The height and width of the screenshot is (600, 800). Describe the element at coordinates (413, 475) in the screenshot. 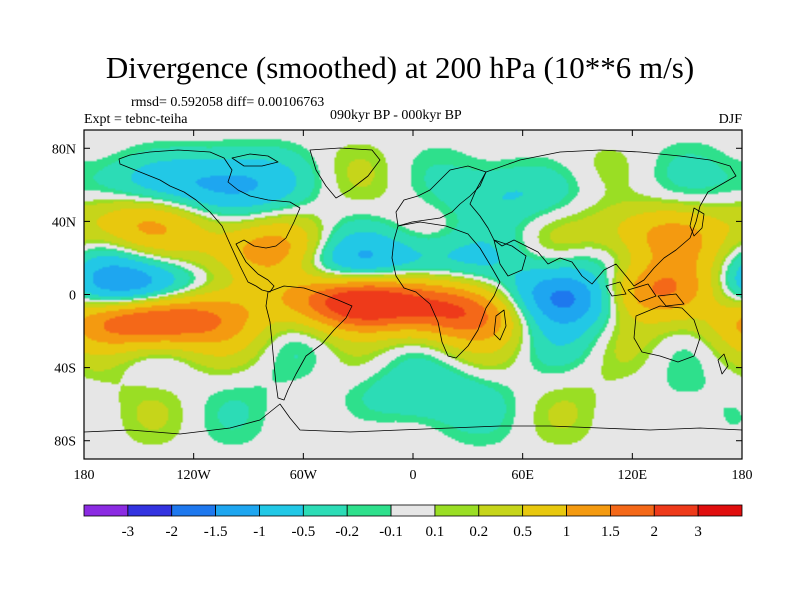

I see `x-tick-label: 0` at that location.